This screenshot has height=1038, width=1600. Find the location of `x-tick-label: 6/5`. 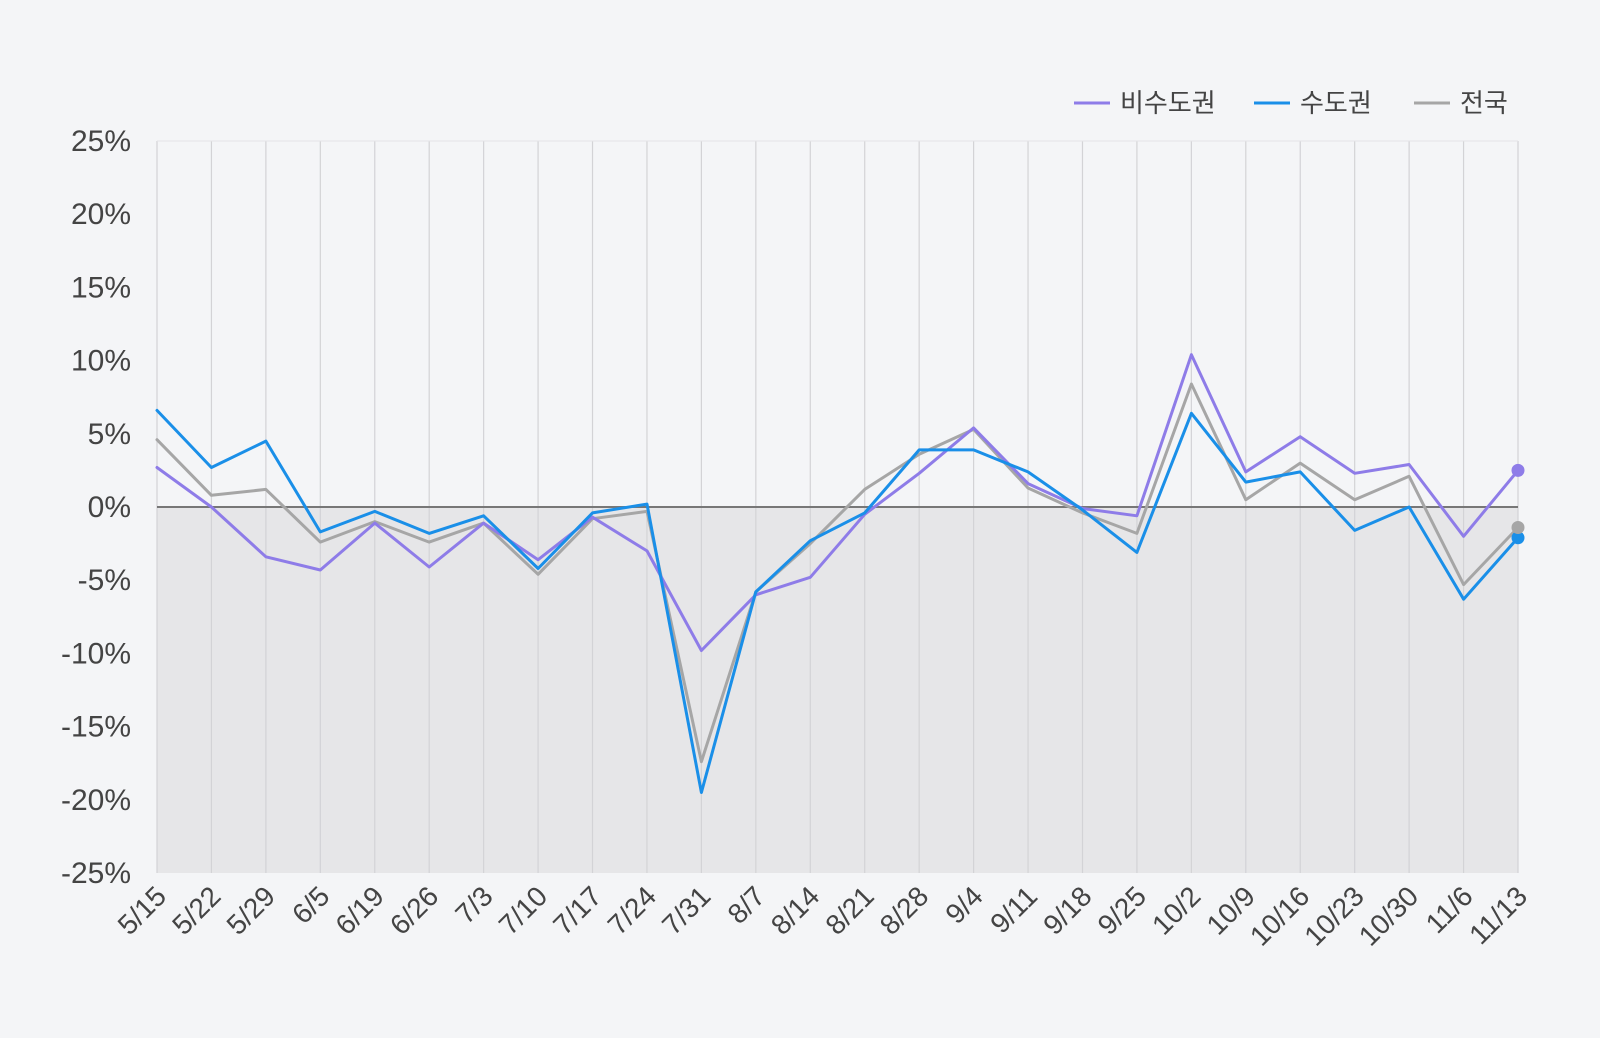

x-tick-label: 6/5 is located at coordinates (310, 904).